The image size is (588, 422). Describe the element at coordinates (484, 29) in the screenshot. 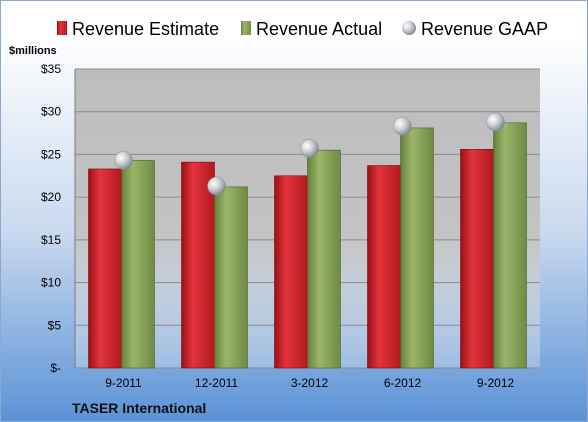

I see `legend-label-gaap: Revenue GAAP` at that location.